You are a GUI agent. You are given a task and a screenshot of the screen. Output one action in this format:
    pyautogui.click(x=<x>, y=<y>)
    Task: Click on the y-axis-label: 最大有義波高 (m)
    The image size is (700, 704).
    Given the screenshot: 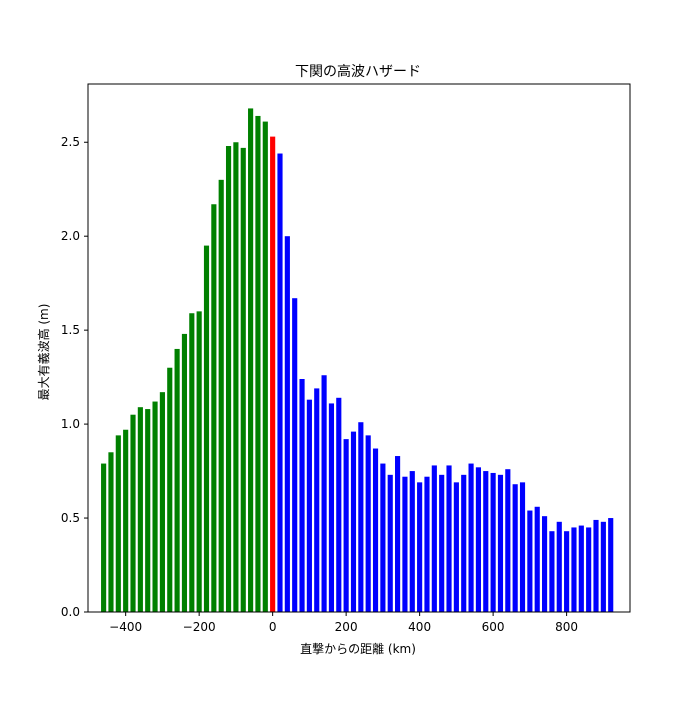 What is the action you would take?
    pyautogui.click(x=43, y=352)
    